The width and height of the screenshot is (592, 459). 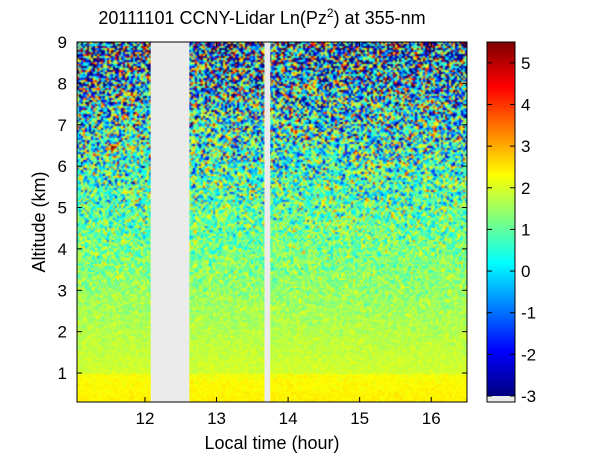 I want to click on x-axis-label: Local time (hour), so click(x=271, y=443).